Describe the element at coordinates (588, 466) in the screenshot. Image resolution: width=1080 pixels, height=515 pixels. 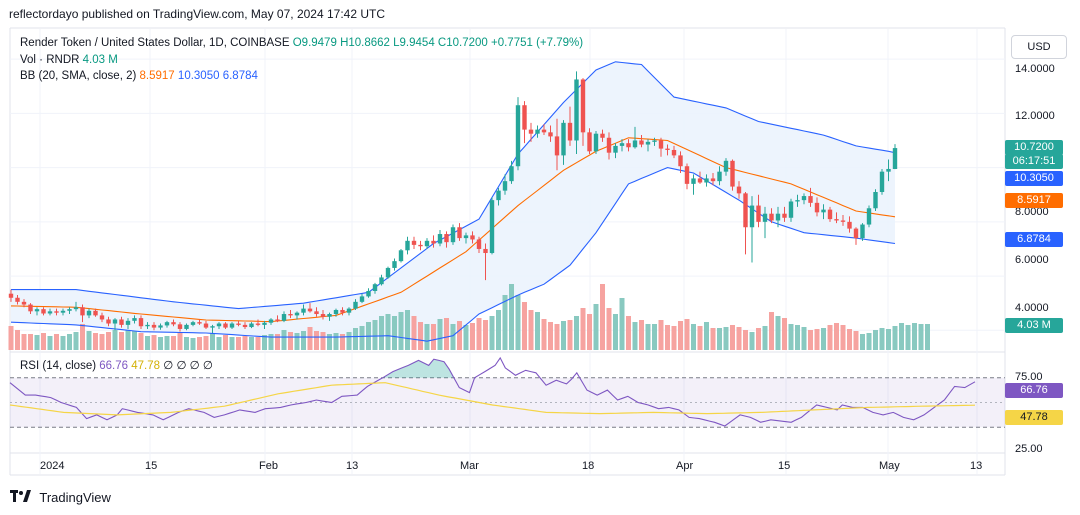
I see `time-tick-mar18: 18` at that location.